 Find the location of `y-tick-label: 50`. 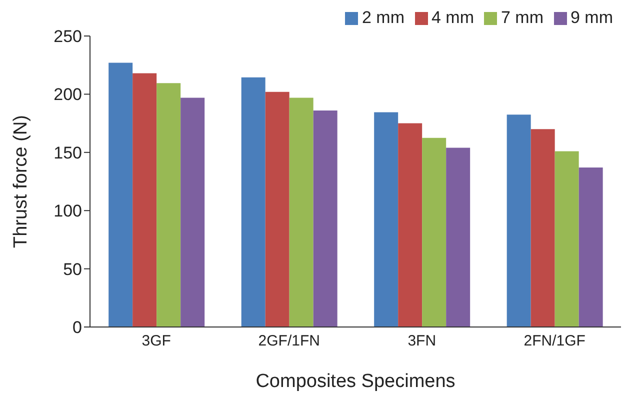

y-tick-label: 50 is located at coordinates (72, 269).